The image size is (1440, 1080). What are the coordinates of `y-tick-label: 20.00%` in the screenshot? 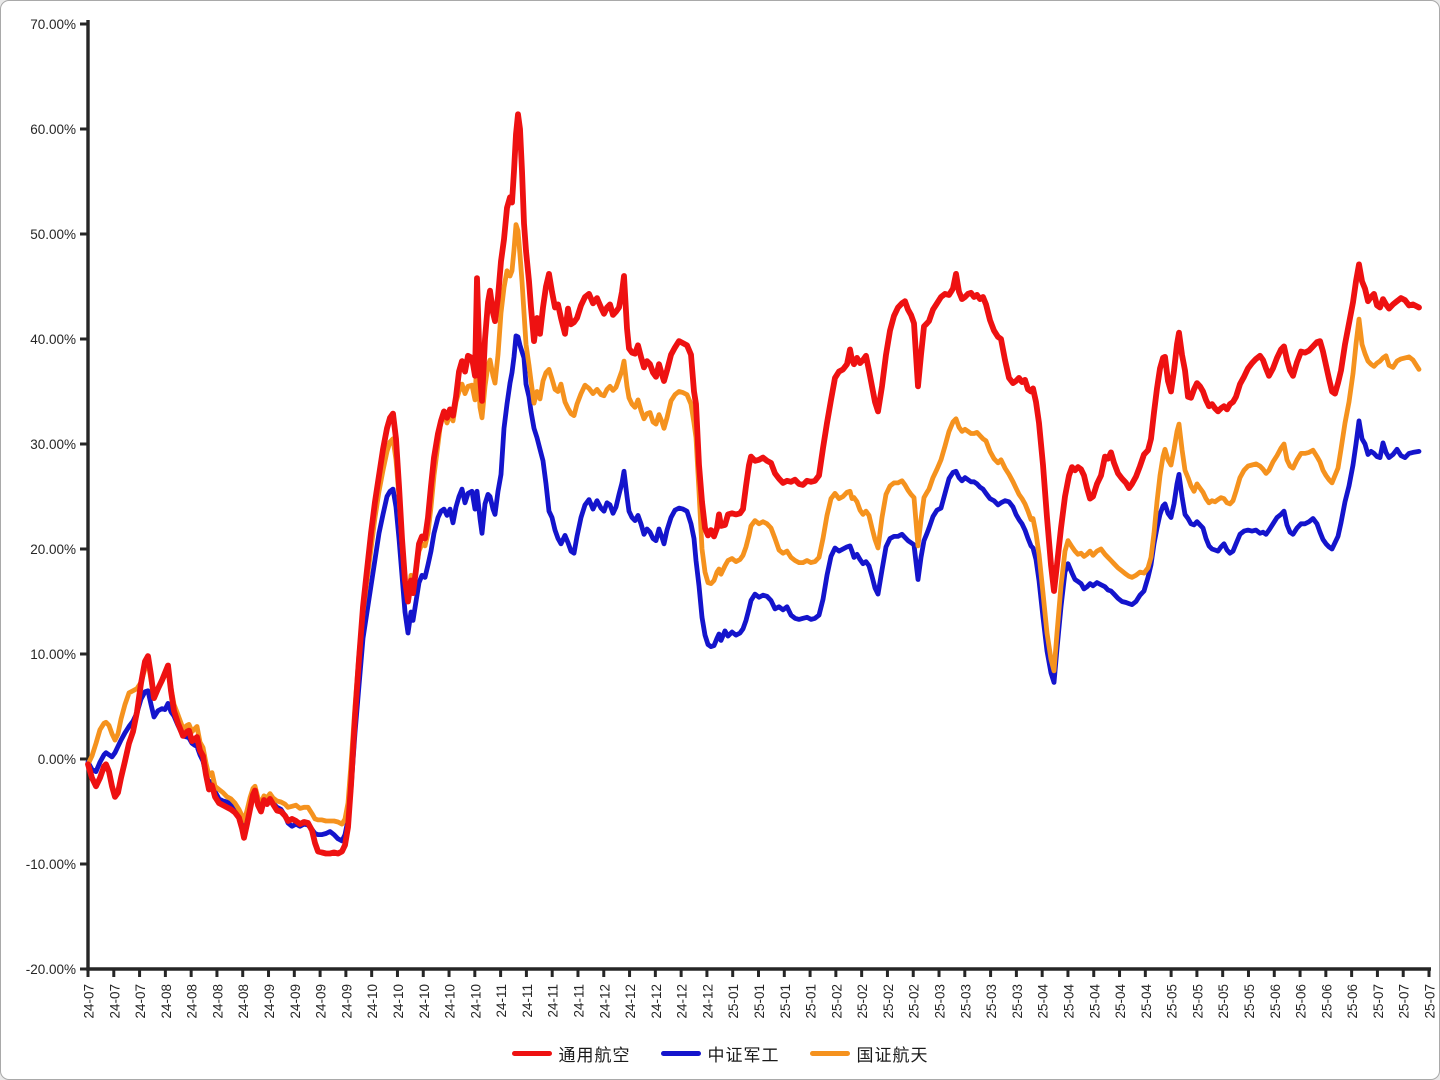 It's located at (53, 549).